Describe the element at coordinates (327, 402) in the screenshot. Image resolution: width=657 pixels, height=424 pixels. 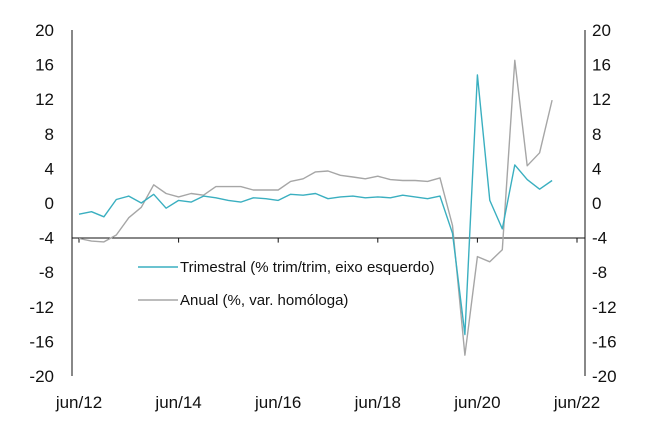
I see `x-tick-labels: jun/12 jun/14 jun/16 jun/18 jun/20 jun/22` at that location.